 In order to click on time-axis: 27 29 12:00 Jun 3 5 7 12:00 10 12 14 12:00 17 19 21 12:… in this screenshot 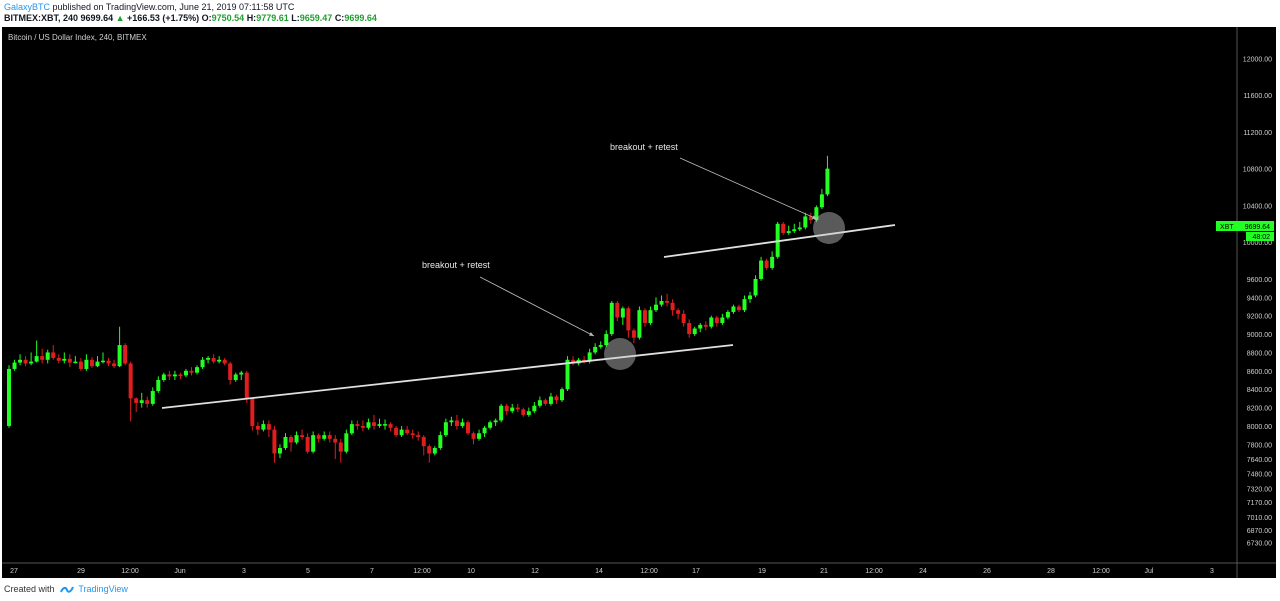, I will do `click(612, 571)`.